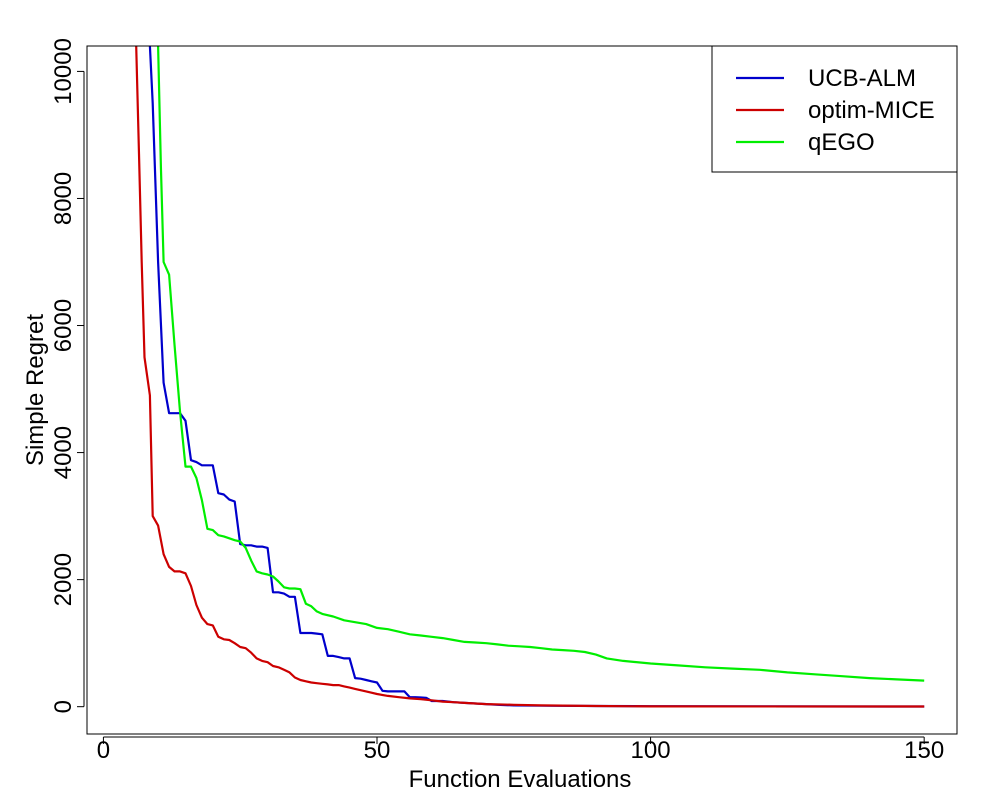 This screenshot has width=1000, height=800. I want to click on legend-label-optim-mice: optim-MICE, so click(871, 110).